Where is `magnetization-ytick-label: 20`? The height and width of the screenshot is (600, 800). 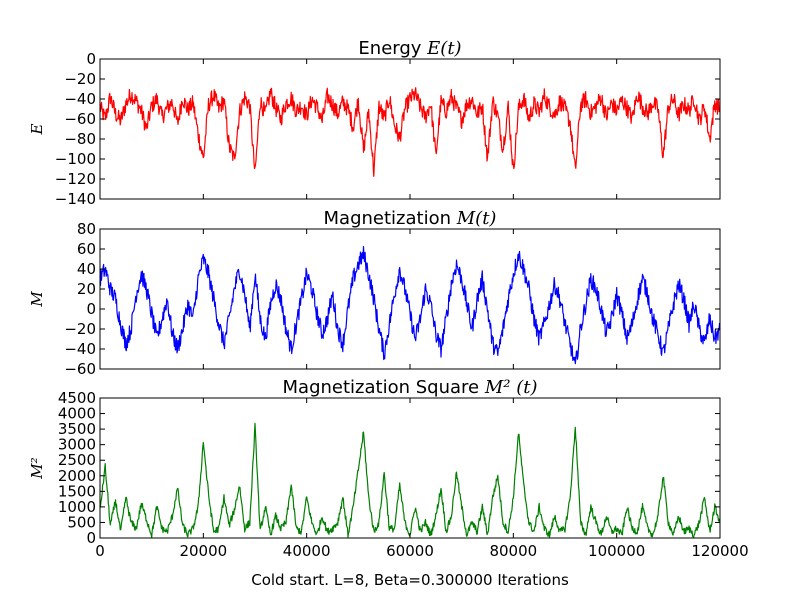
magnetization-ytick-label: 20 is located at coordinates (86, 289).